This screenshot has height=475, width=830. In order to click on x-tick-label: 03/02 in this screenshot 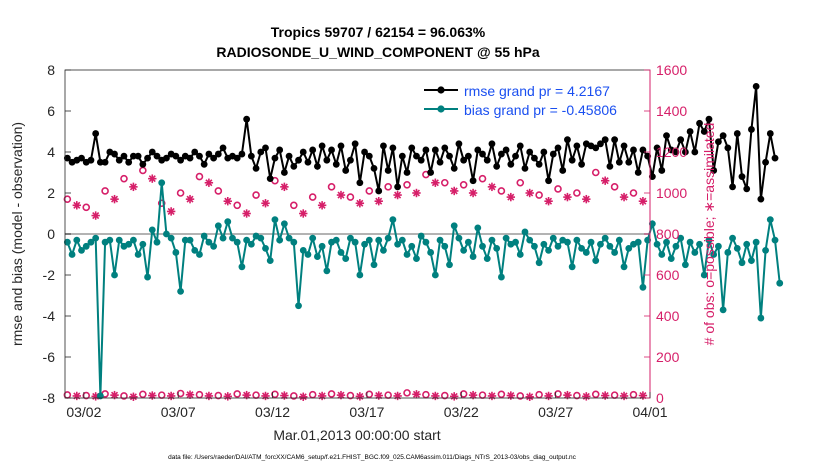, I will do `click(83, 412)`.